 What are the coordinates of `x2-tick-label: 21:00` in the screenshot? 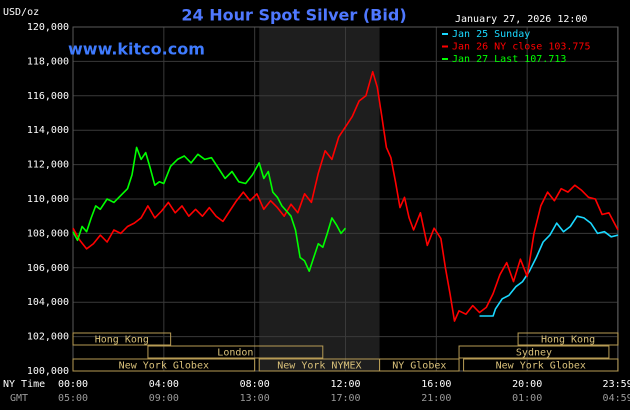 It's located at (436, 398).